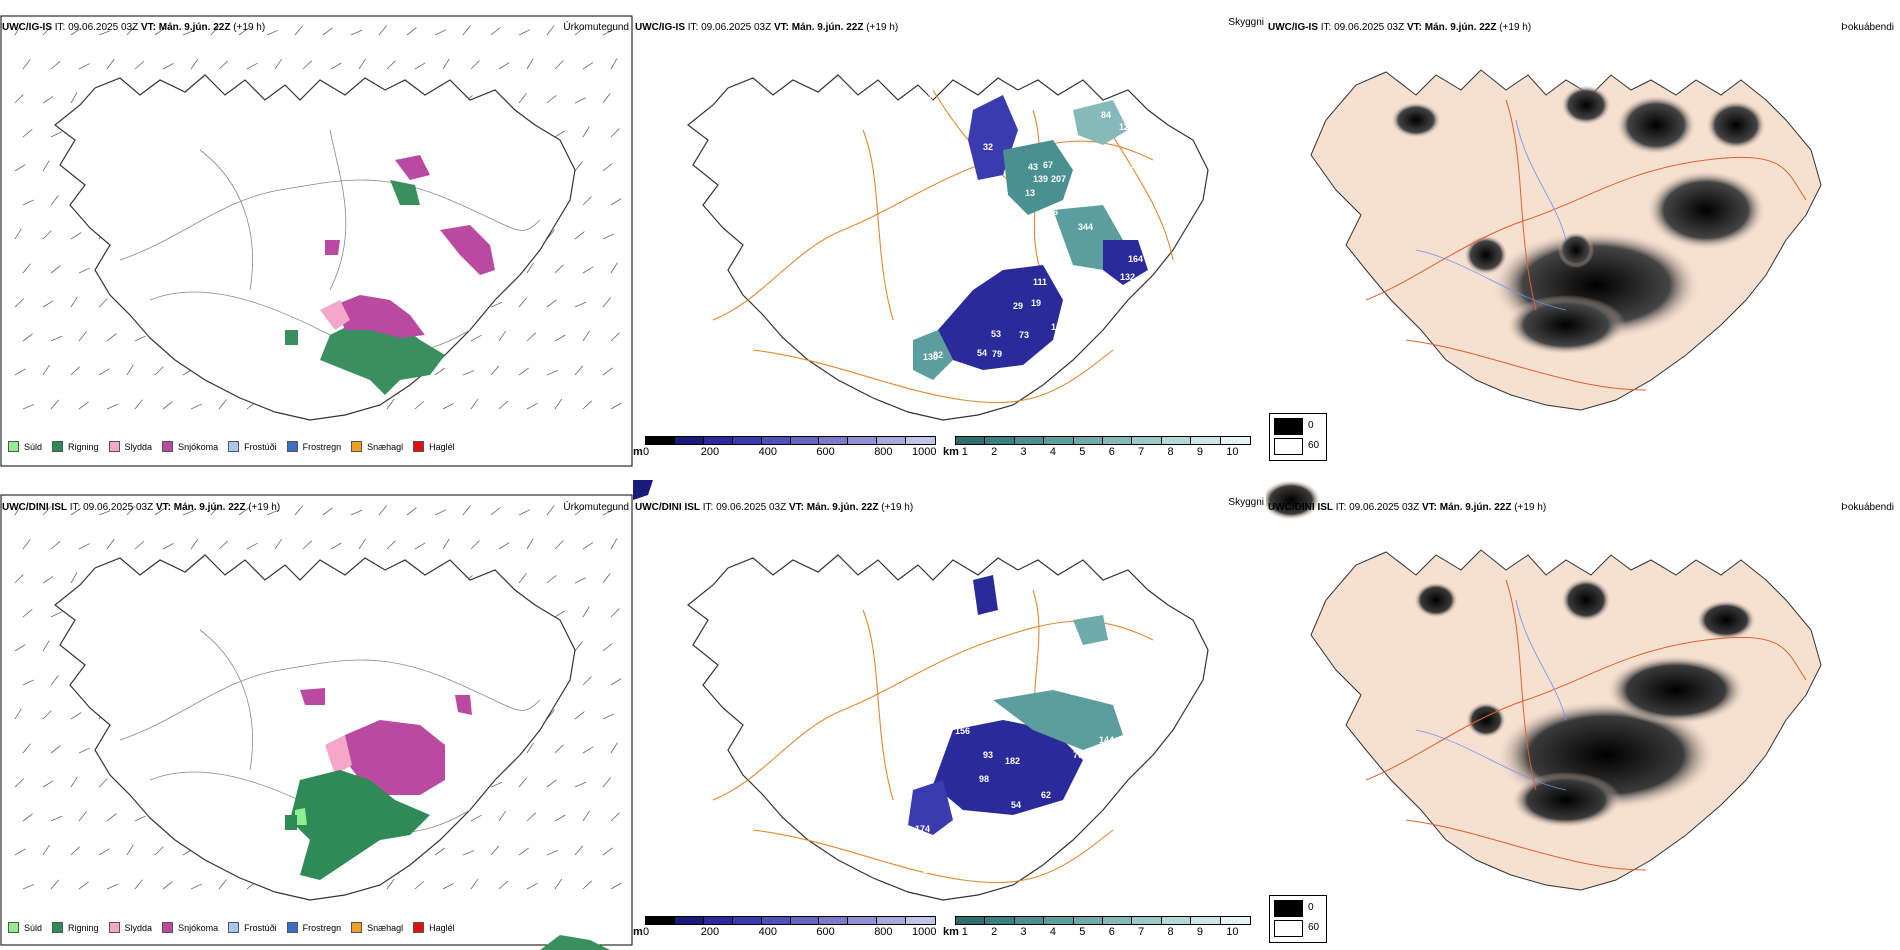 Image resolution: width=1900 pixels, height=950 pixels. What do you see at coordinates (924, 452) in the screenshot?
I see `colorbar-tick: 1000` at bounding box center [924, 452].